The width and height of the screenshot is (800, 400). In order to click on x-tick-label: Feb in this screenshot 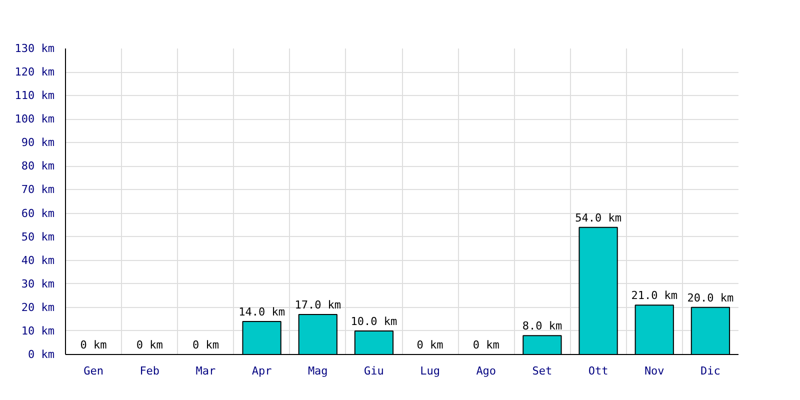, I will do `click(150, 371)`.